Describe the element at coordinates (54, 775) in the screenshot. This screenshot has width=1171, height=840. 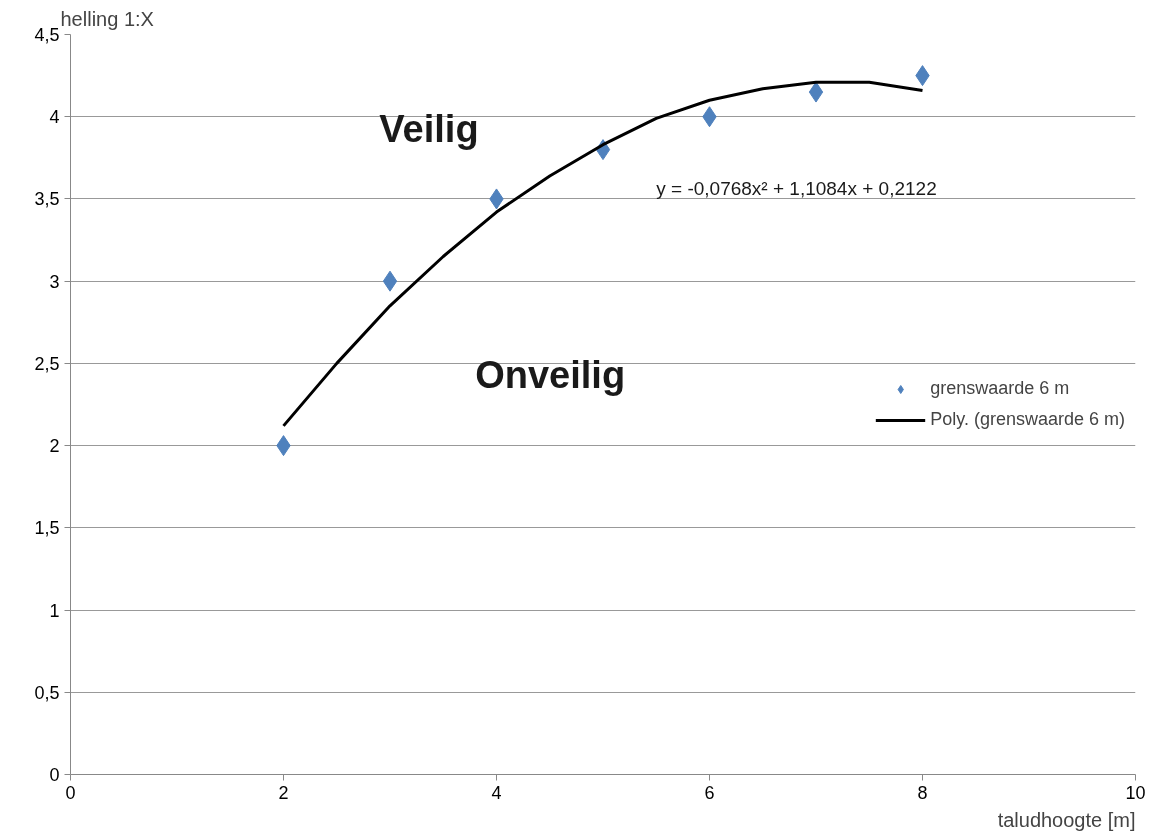
I see `y-tick-label: 0` at that location.